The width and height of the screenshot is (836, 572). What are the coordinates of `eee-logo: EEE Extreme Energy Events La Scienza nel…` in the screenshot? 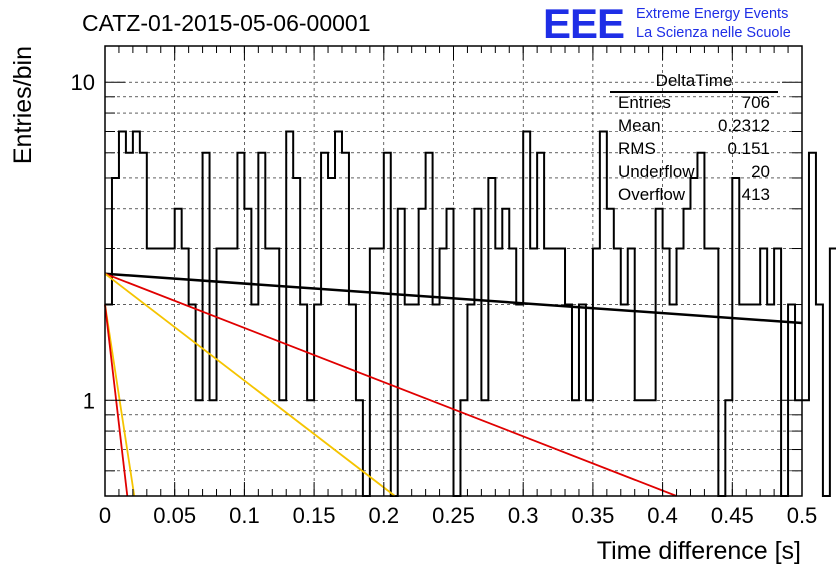 It's located at (688, 23).